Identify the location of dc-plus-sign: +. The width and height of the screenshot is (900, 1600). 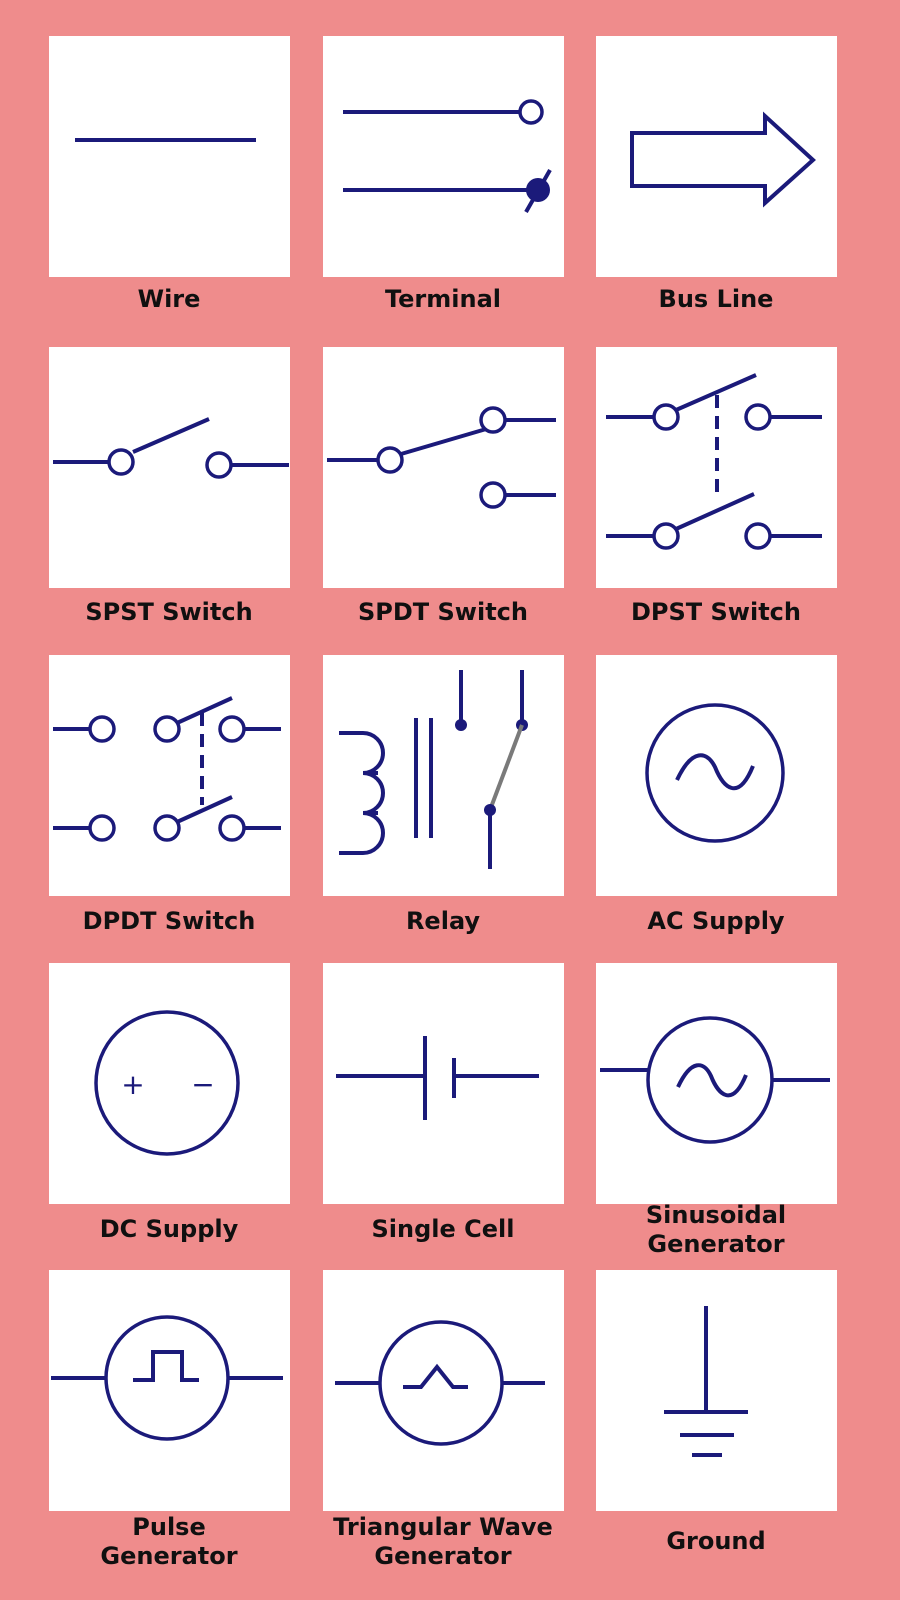
(132, 1084).